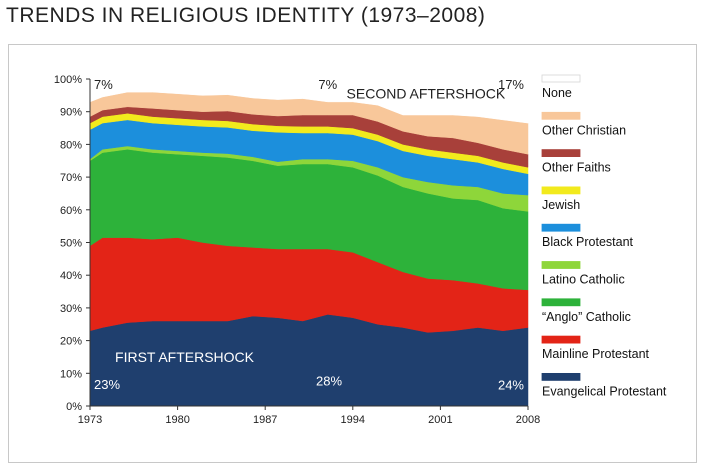 The width and height of the screenshot is (704, 471). What do you see at coordinates (561, 265) in the screenshot?
I see `legend-swatch-latino-catholic` at bounding box center [561, 265].